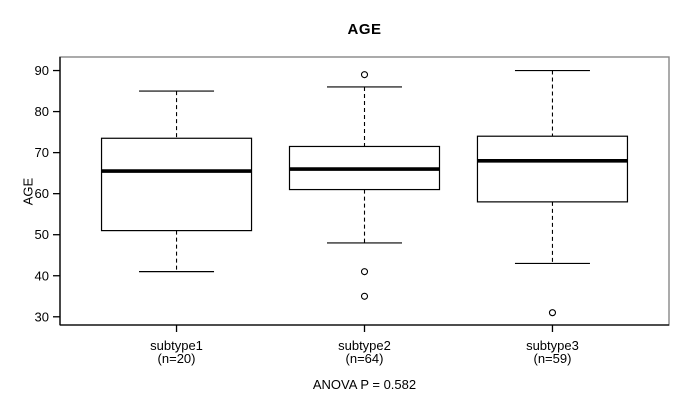 The image size is (700, 400). What do you see at coordinates (176, 345) in the screenshot?
I see `x-category-label: subtype1` at bounding box center [176, 345].